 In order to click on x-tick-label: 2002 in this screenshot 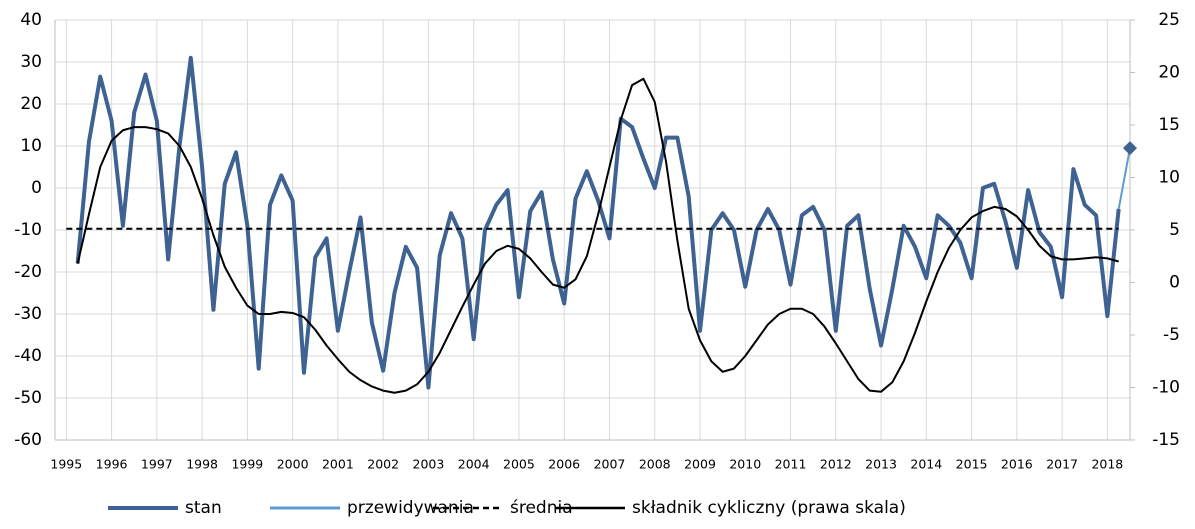, I will do `click(383, 464)`.